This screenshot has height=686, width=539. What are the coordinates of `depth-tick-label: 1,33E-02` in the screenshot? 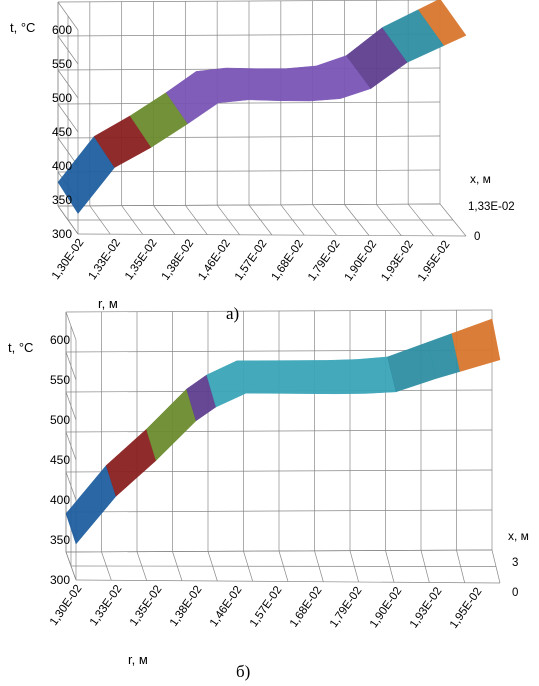 It's located at (491, 207).